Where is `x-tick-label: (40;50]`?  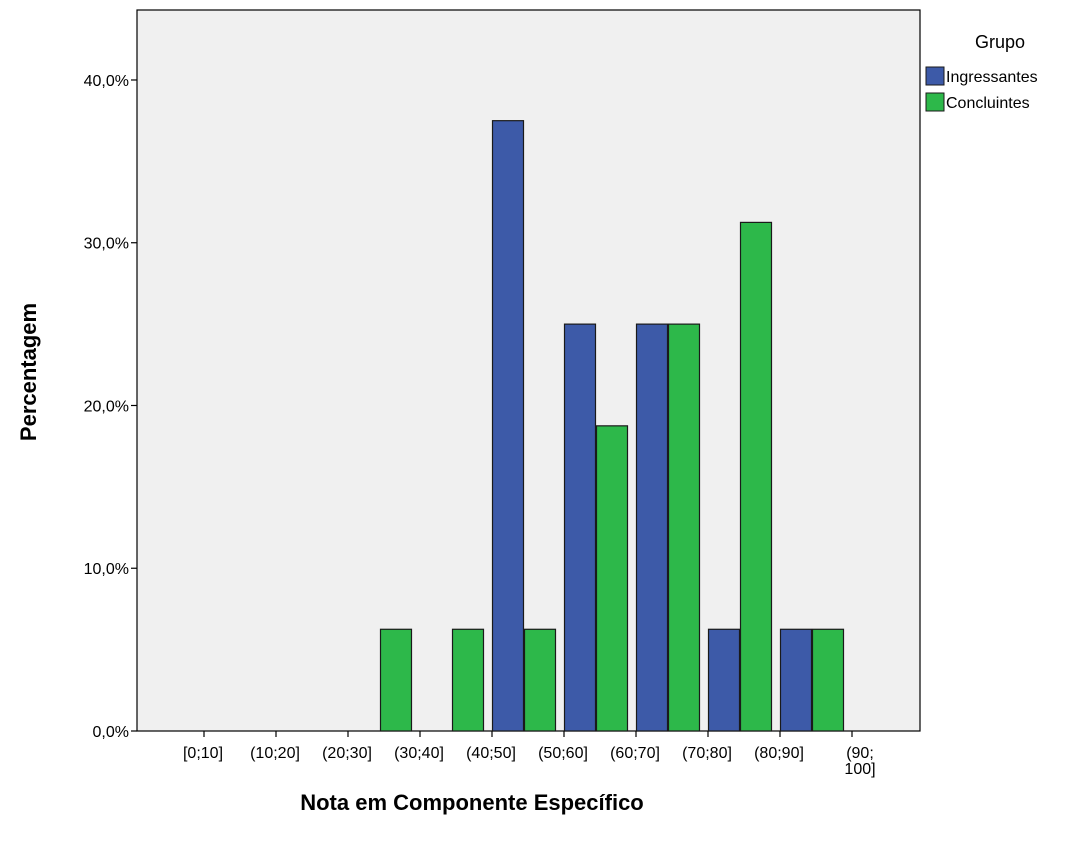 x-tick-label: (40;50] is located at coordinates (491, 753).